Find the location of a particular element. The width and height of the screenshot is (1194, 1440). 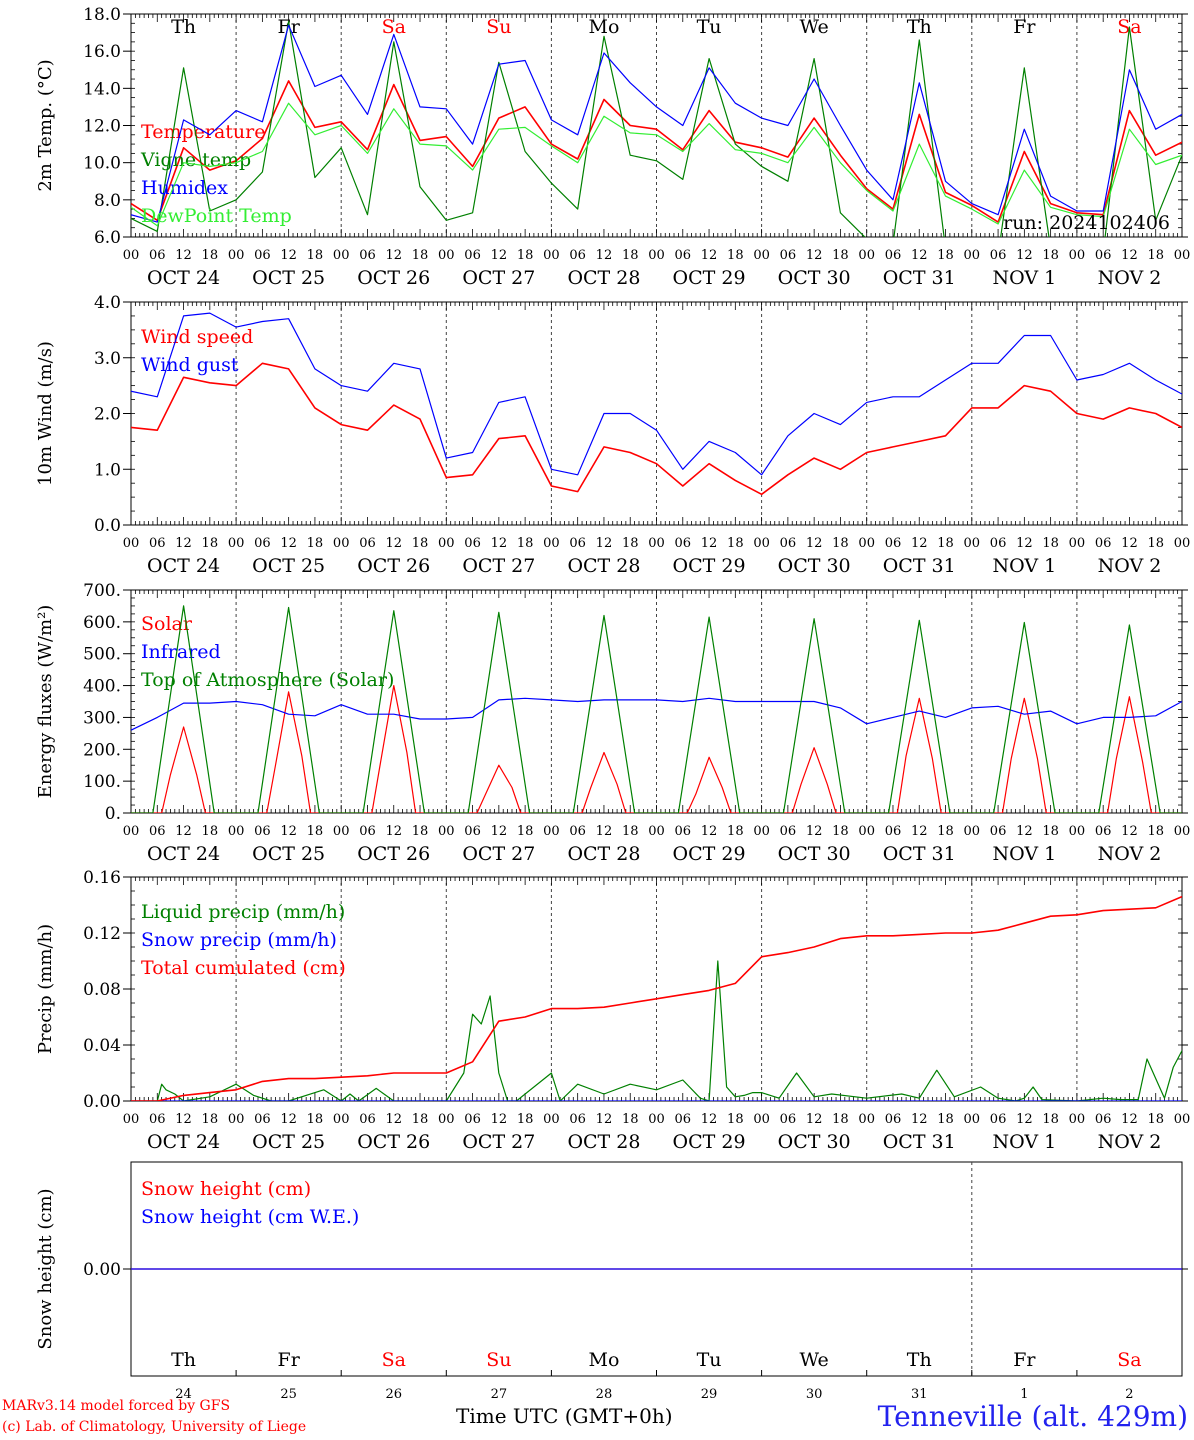

y-tick-label: 3.0 is located at coordinates (107, 359).